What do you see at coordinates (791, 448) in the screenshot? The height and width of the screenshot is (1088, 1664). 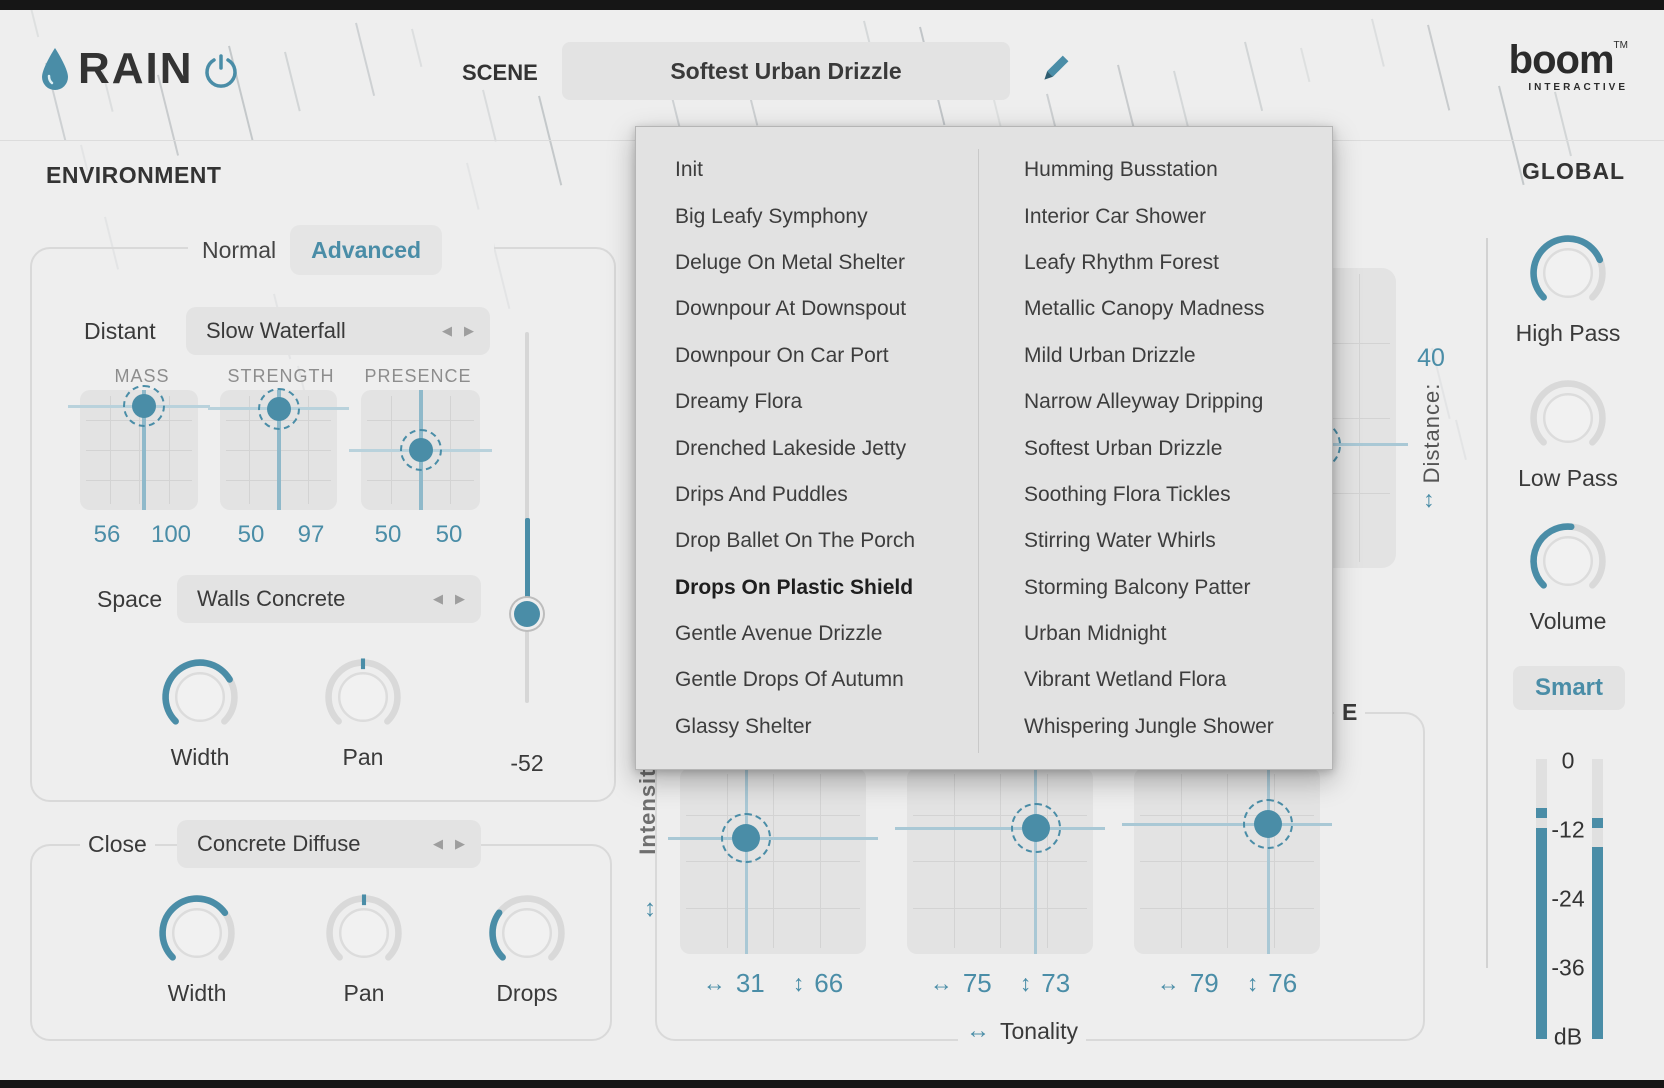 I see `scene-menu-item: Drenched Lakeside Jetty` at bounding box center [791, 448].